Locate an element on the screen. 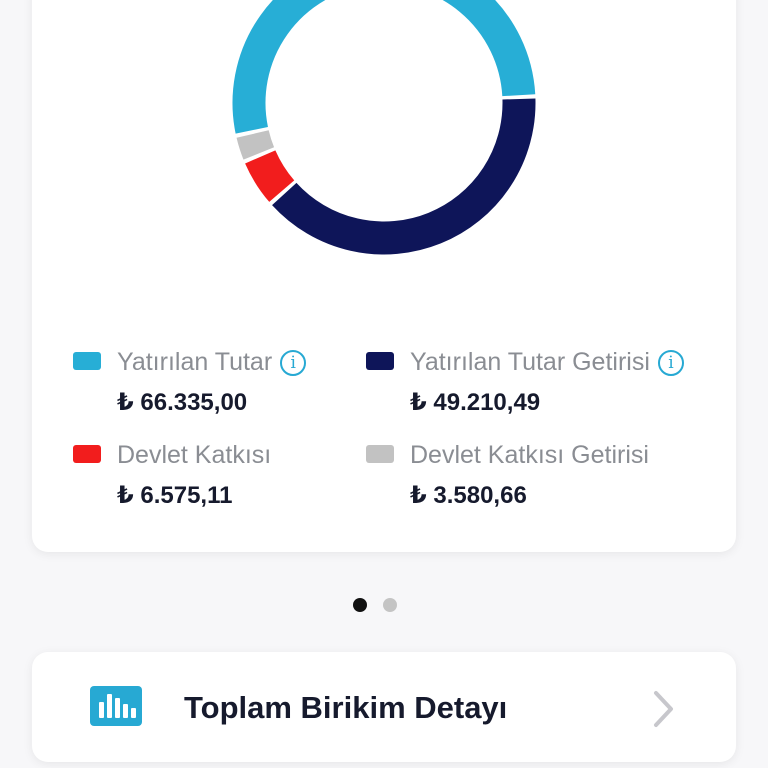 The height and width of the screenshot is (768, 768). donut-segment-yatırılan-tutar-getirisi is located at coordinates (404, 176).